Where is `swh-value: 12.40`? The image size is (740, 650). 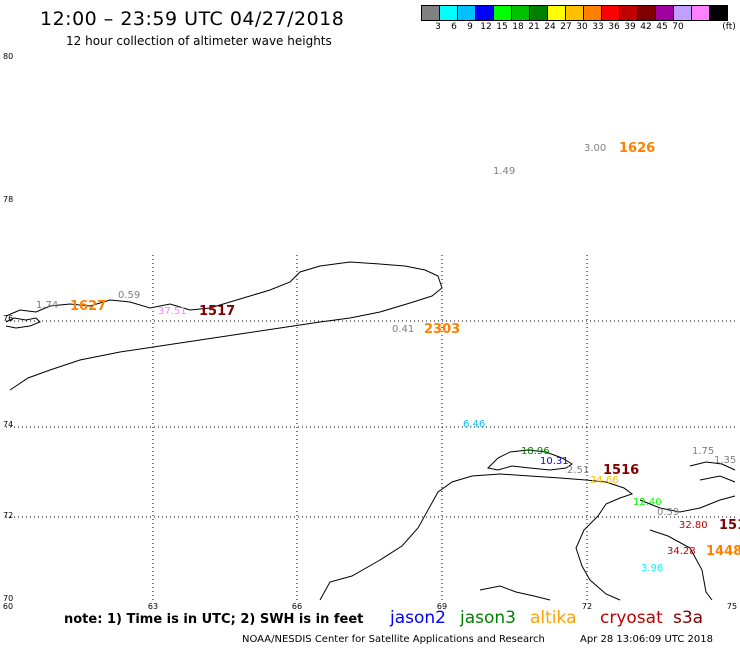 swh-value: 12.40 is located at coordinates (647, 502).